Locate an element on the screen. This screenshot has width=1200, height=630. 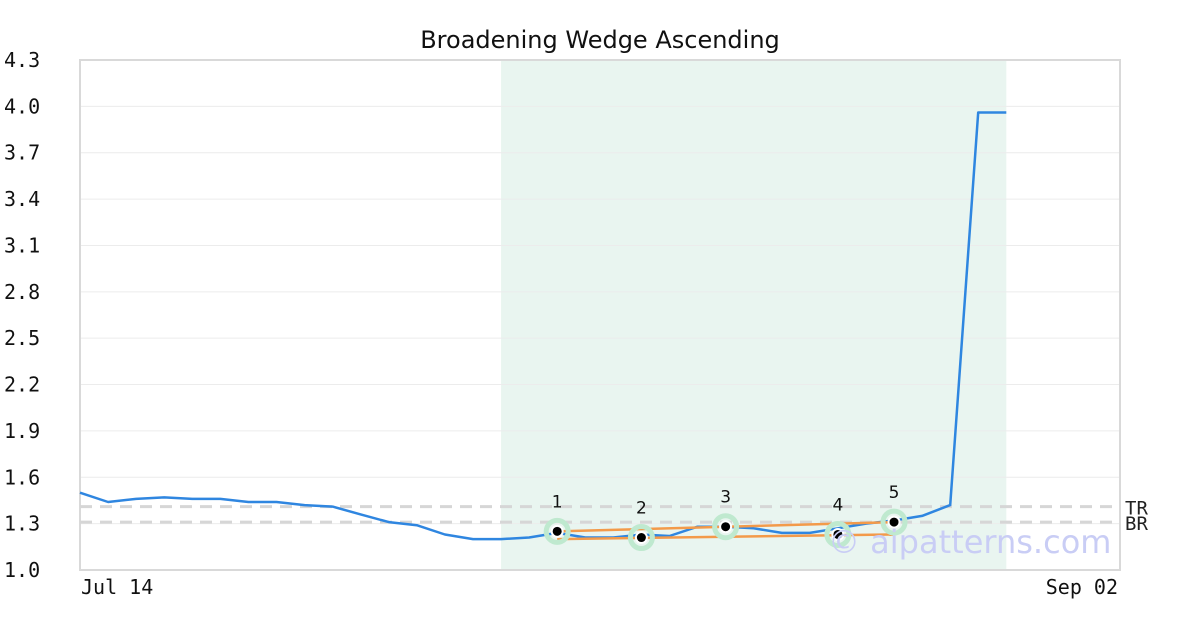
x-tick-label: Sep 02 is located at coordinates (1082, 587).